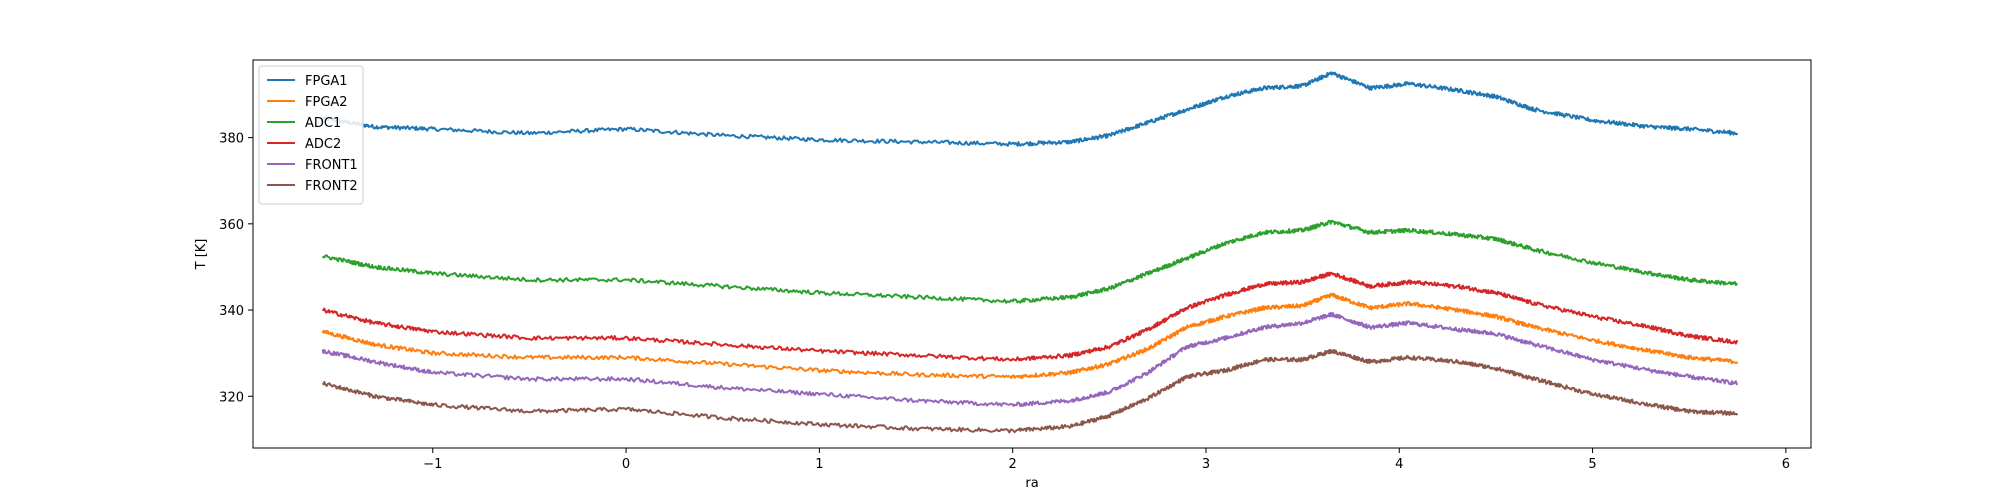 Image resolution: width=2000 pixels, height=500 pixels. Describe the element at coordinates (201, 255) in the screenshot. I see `y-axis-label: T [K]` at that location.